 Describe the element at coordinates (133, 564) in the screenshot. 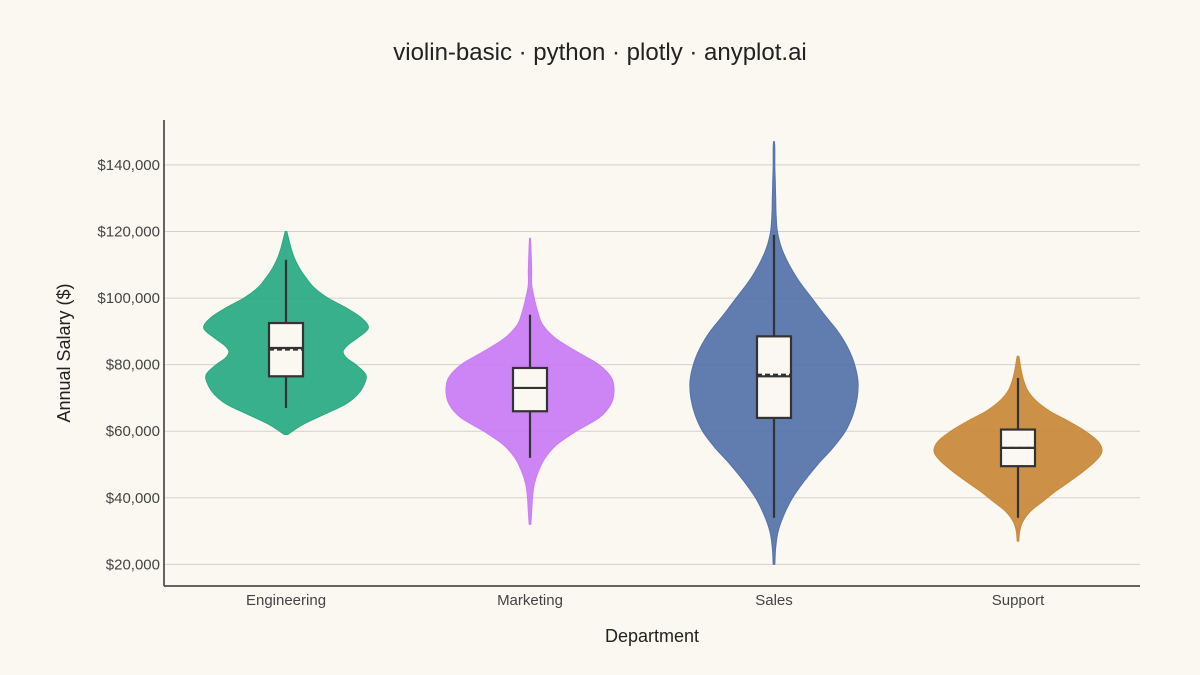

I see `y-tick-label: $20,000` at that location.